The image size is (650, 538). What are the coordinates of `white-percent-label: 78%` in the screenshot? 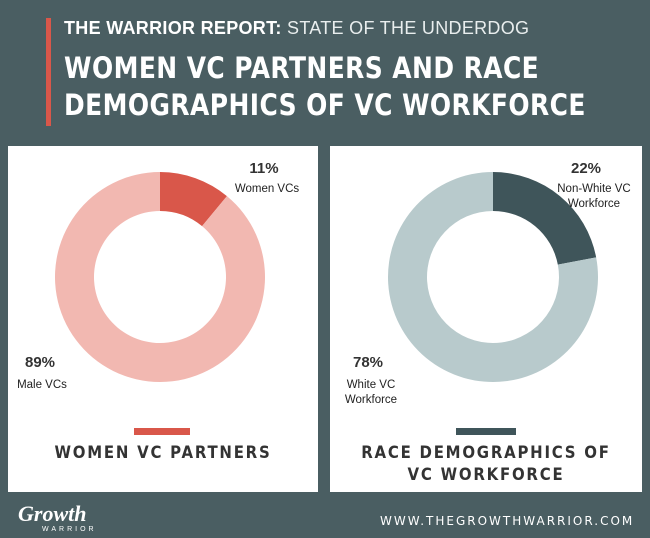 It's located at (368, 362).